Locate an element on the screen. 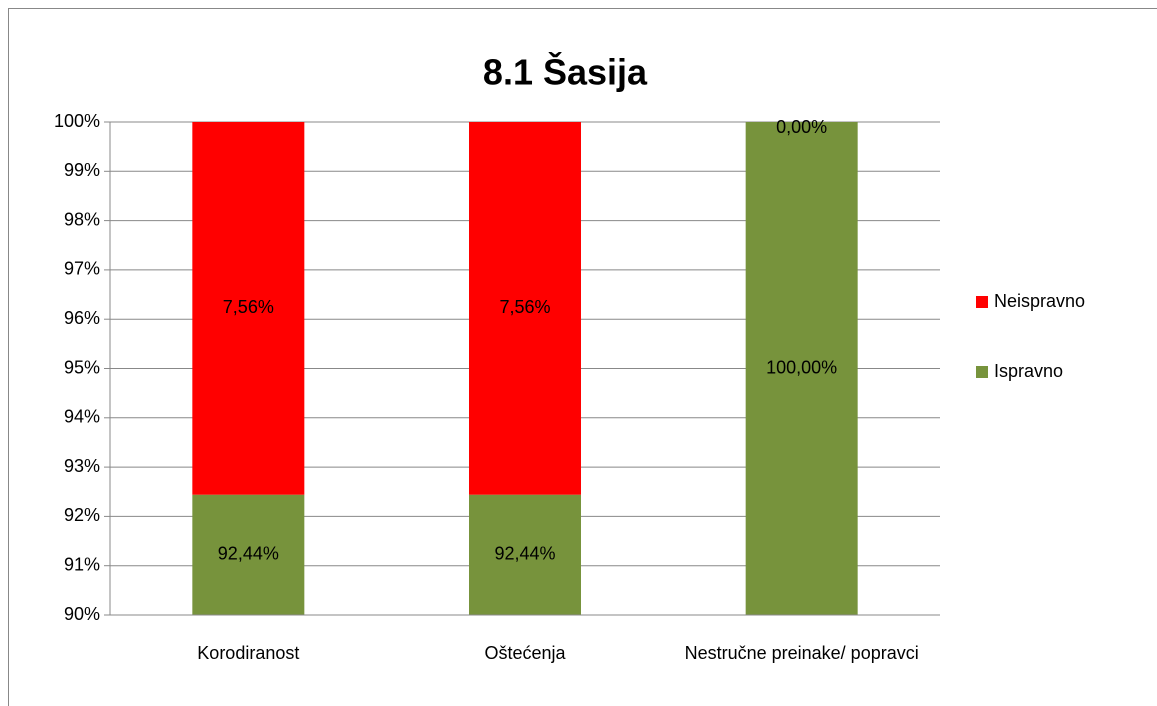 The width and height of the screenshot is (1157, 706). x-tick-label: Oštećenja is located at coordinates (525, 653).